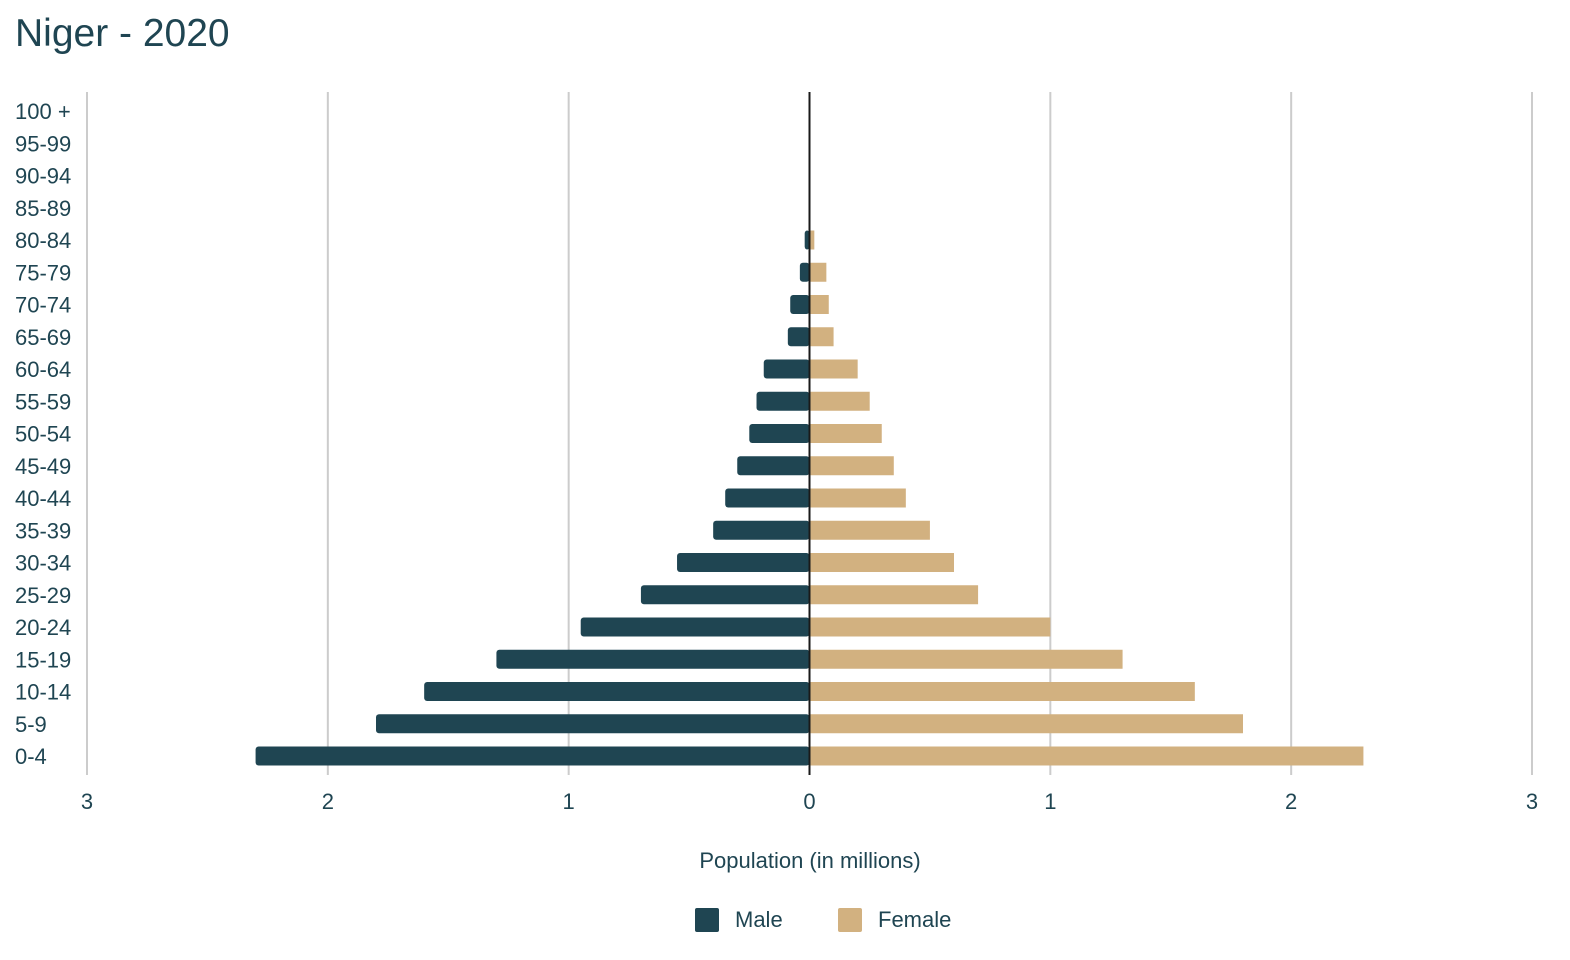  What do you see at coordinates (43, 434) in the screenshot?
I see `y-category-label: 50-54` at bounding box center [43, 434].